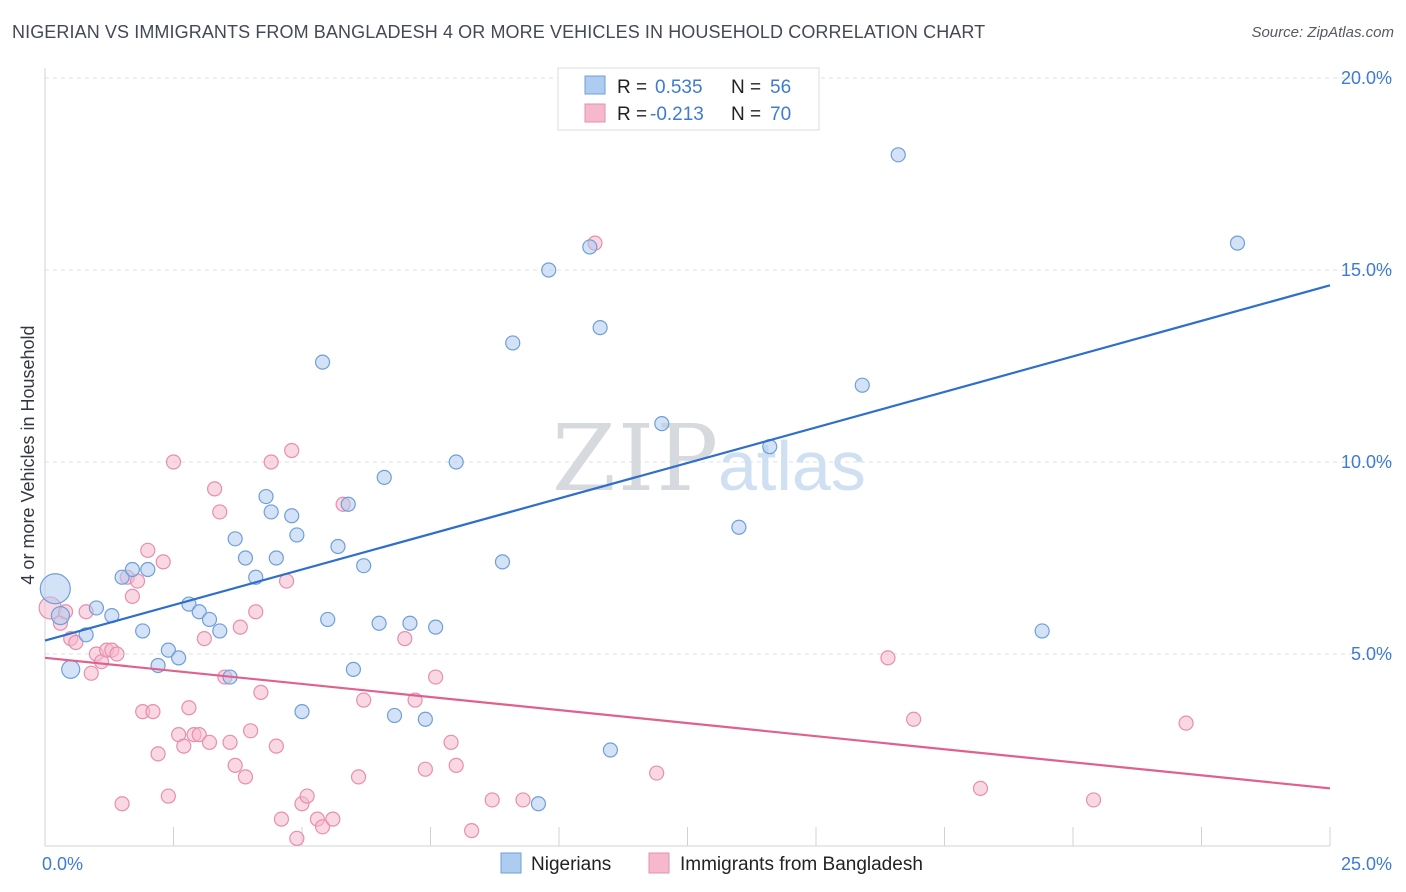 The image size is (1406, 892). I want to click on legend-n-value-nigerians: 56, so click(780, 87).